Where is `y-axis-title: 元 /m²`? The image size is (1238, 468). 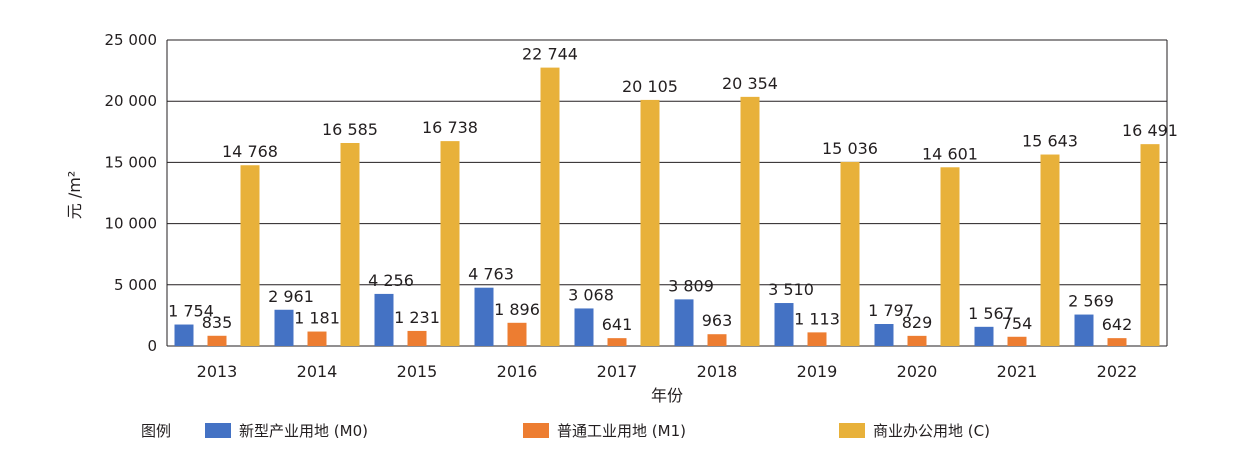 y-axis-title: 元 /m² is located at coordinates (74, 195).